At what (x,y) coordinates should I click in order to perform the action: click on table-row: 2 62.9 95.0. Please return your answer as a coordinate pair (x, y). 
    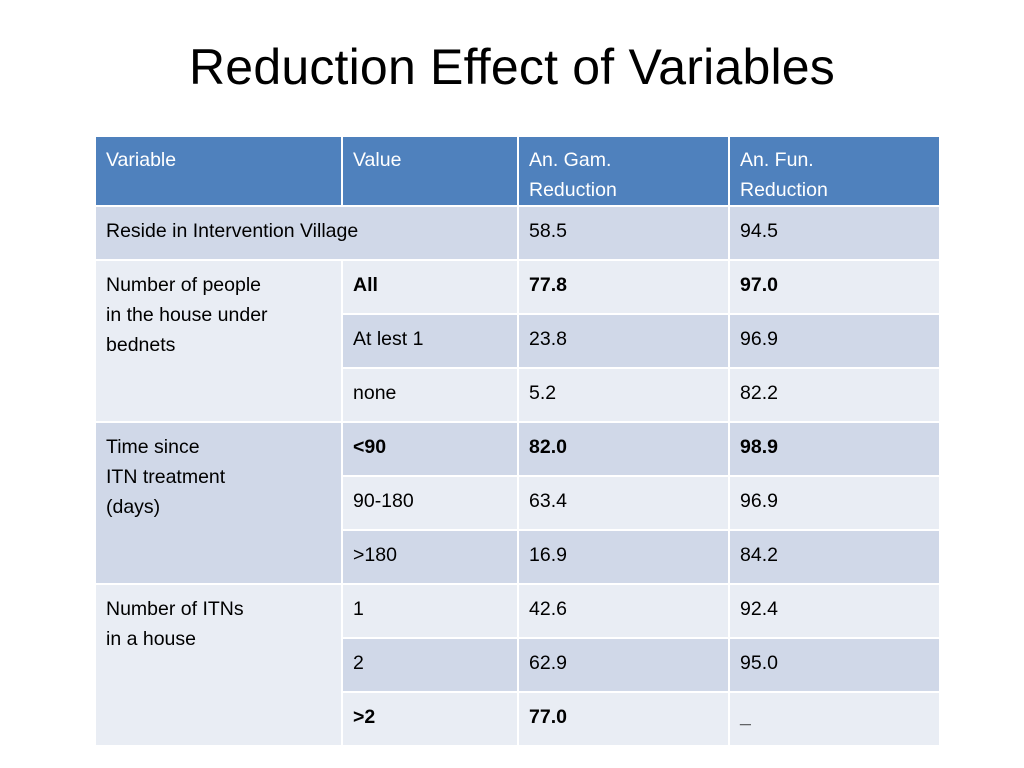
    Looking at the image, I should click on (518, 665).